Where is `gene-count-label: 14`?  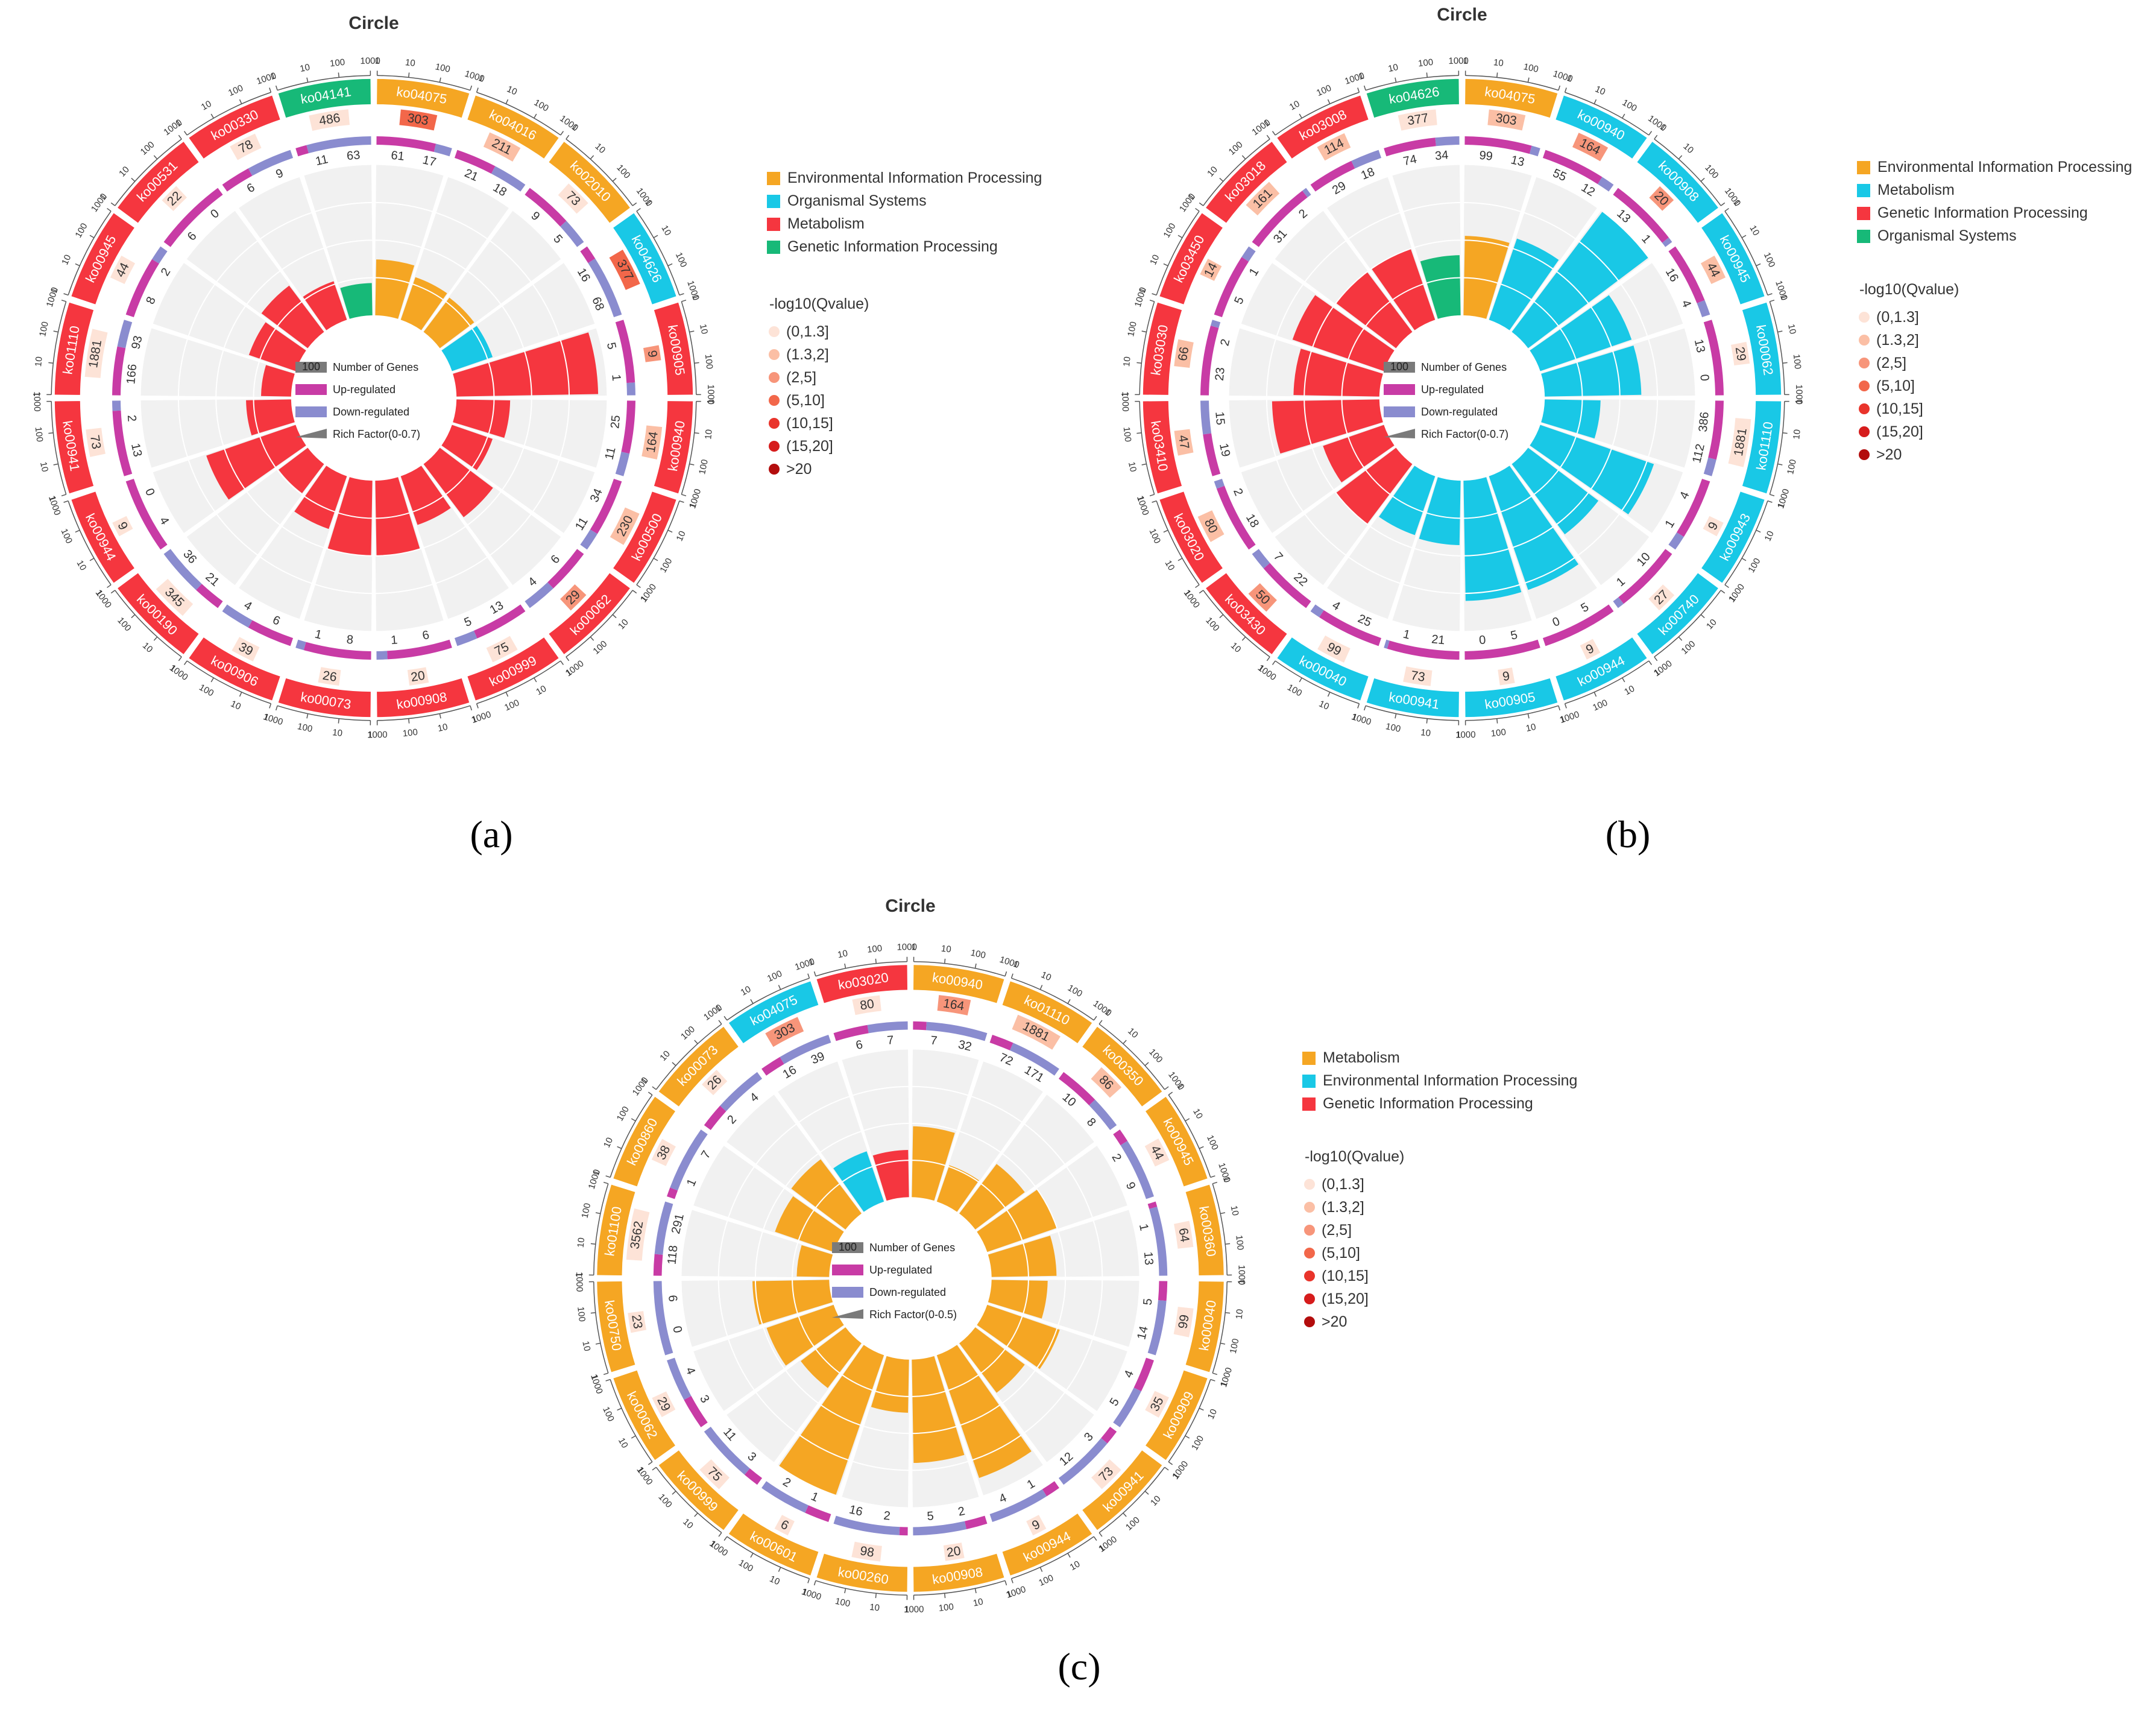 gene-count-label: 14 is located at coordinates (1211, 270).